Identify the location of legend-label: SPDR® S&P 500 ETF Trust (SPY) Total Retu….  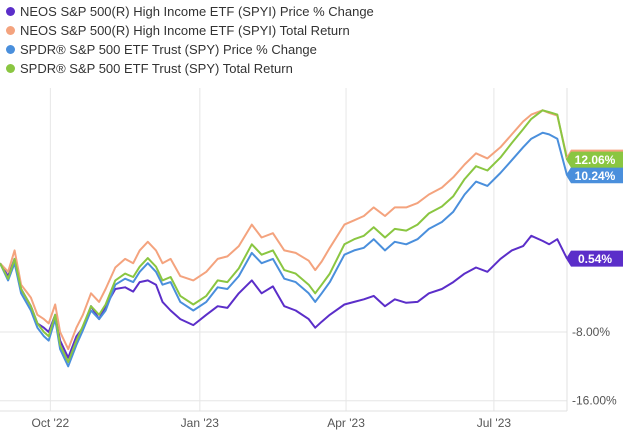
(156, 68).